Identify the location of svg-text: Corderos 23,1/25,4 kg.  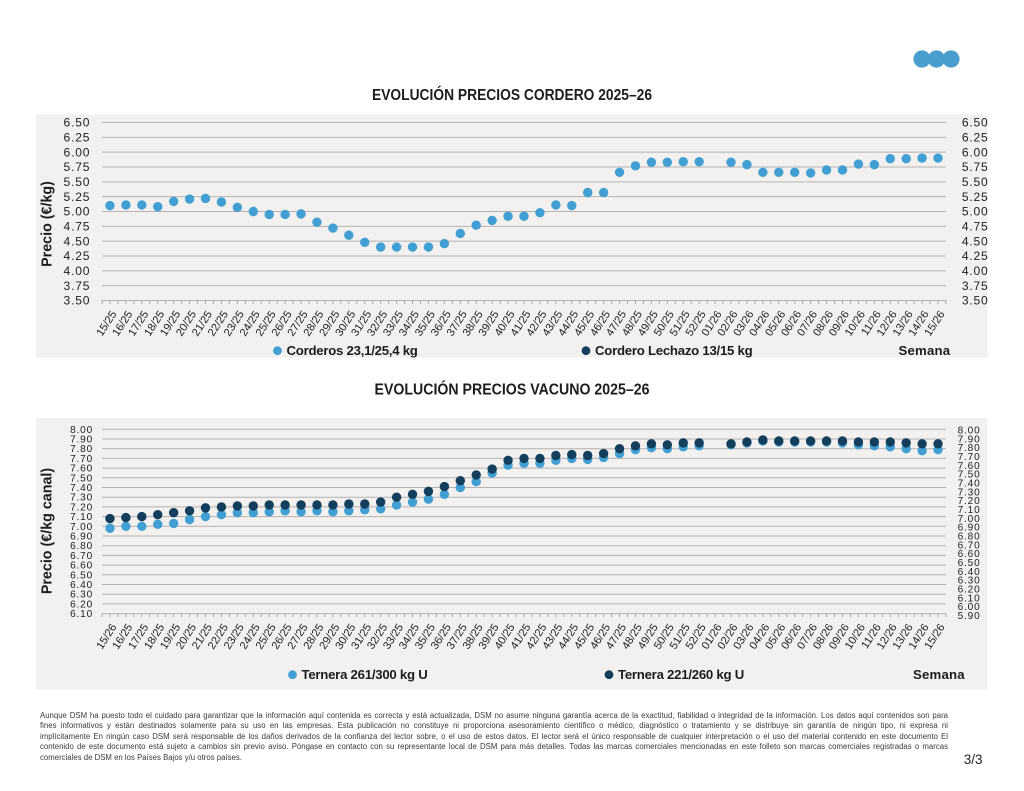
(352, 350).